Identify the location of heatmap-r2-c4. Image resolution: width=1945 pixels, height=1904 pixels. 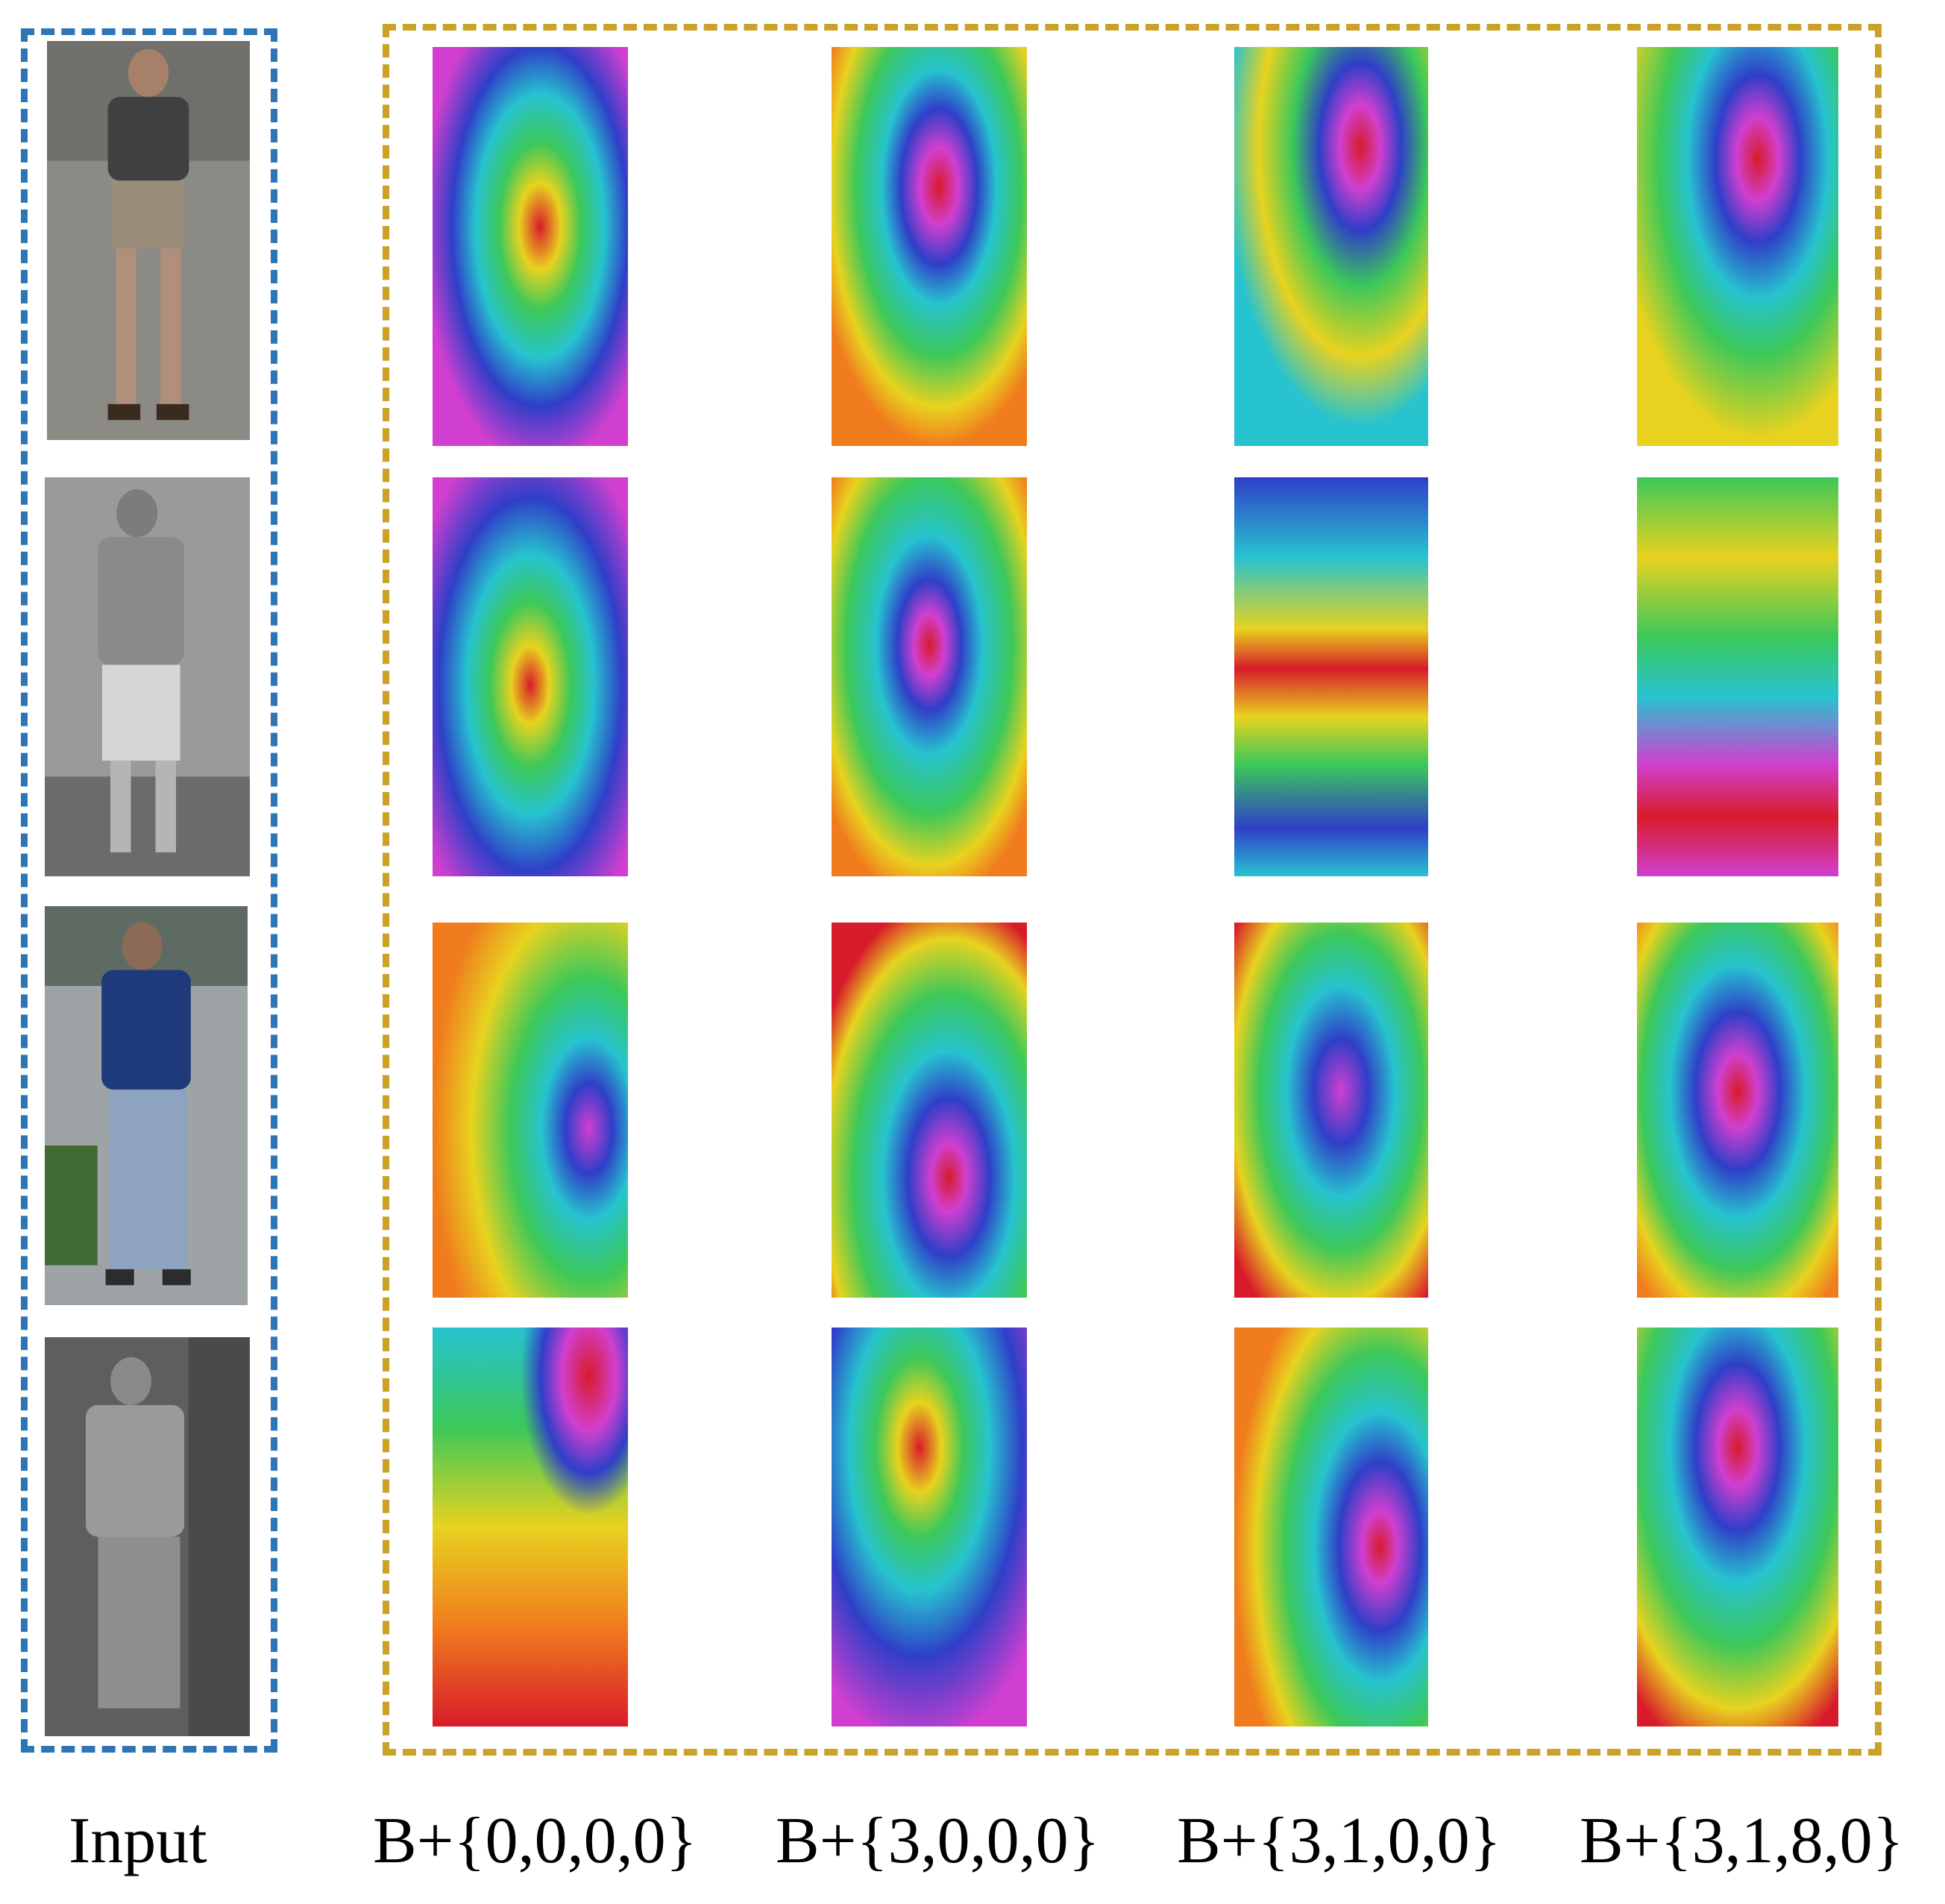
(1737, 676).